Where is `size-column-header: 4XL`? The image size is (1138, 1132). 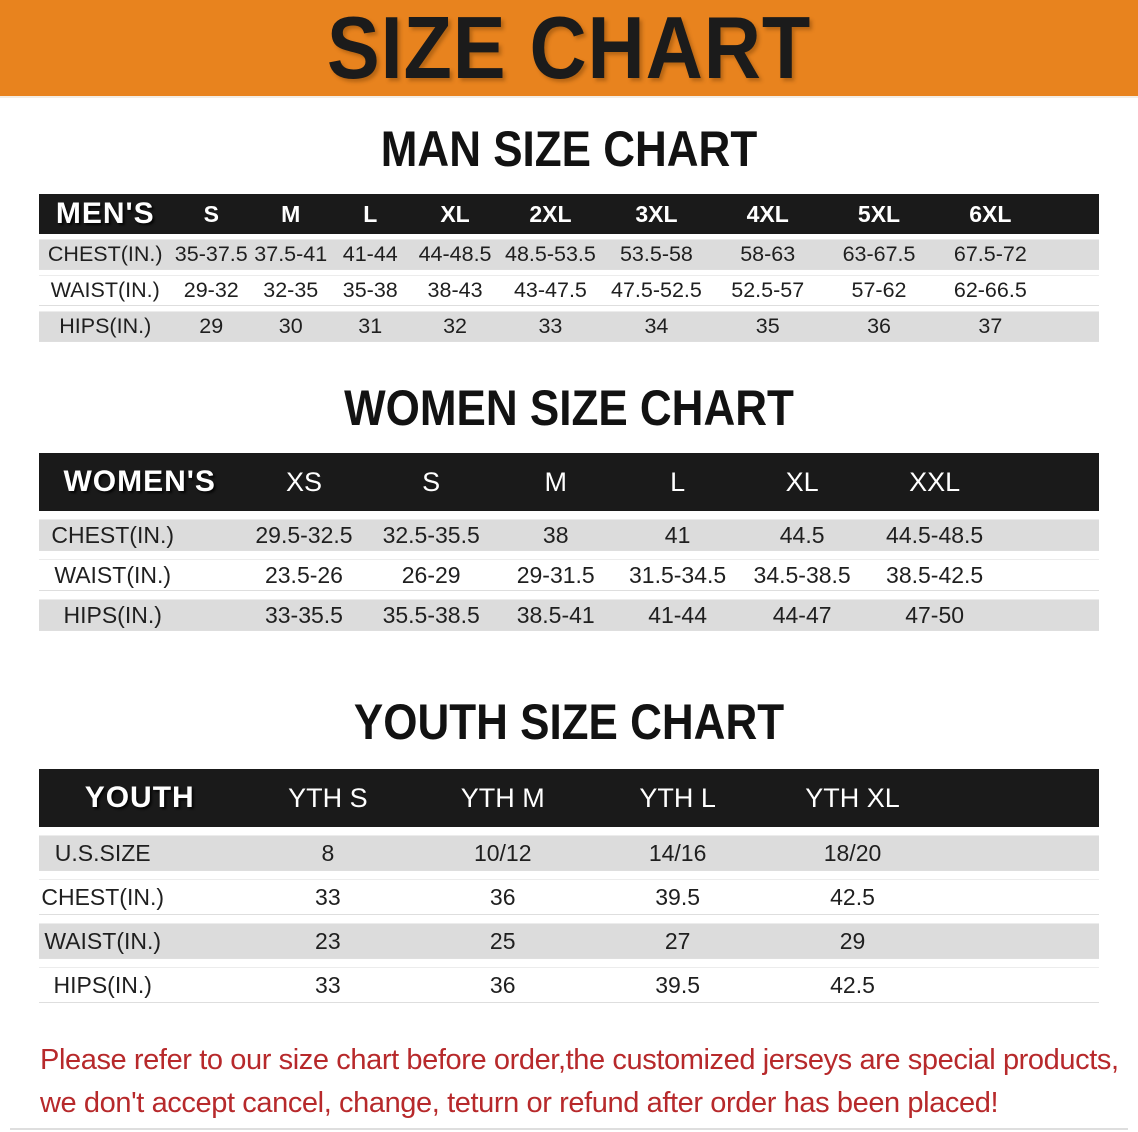
size-column-header: 4XL is located at coordinates (768, 214).